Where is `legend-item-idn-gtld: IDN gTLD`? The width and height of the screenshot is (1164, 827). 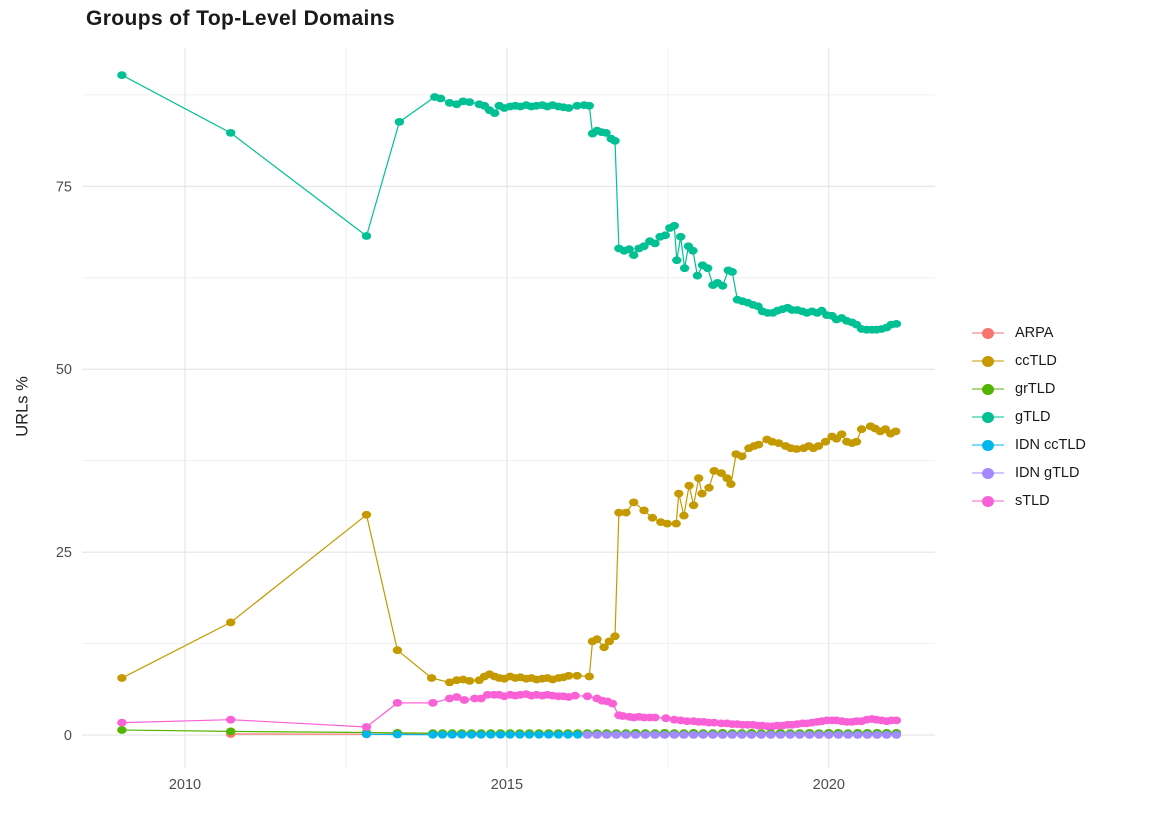 legend-item-idn-gtld: IDN gTLD is located at coordinates (1029, 473).